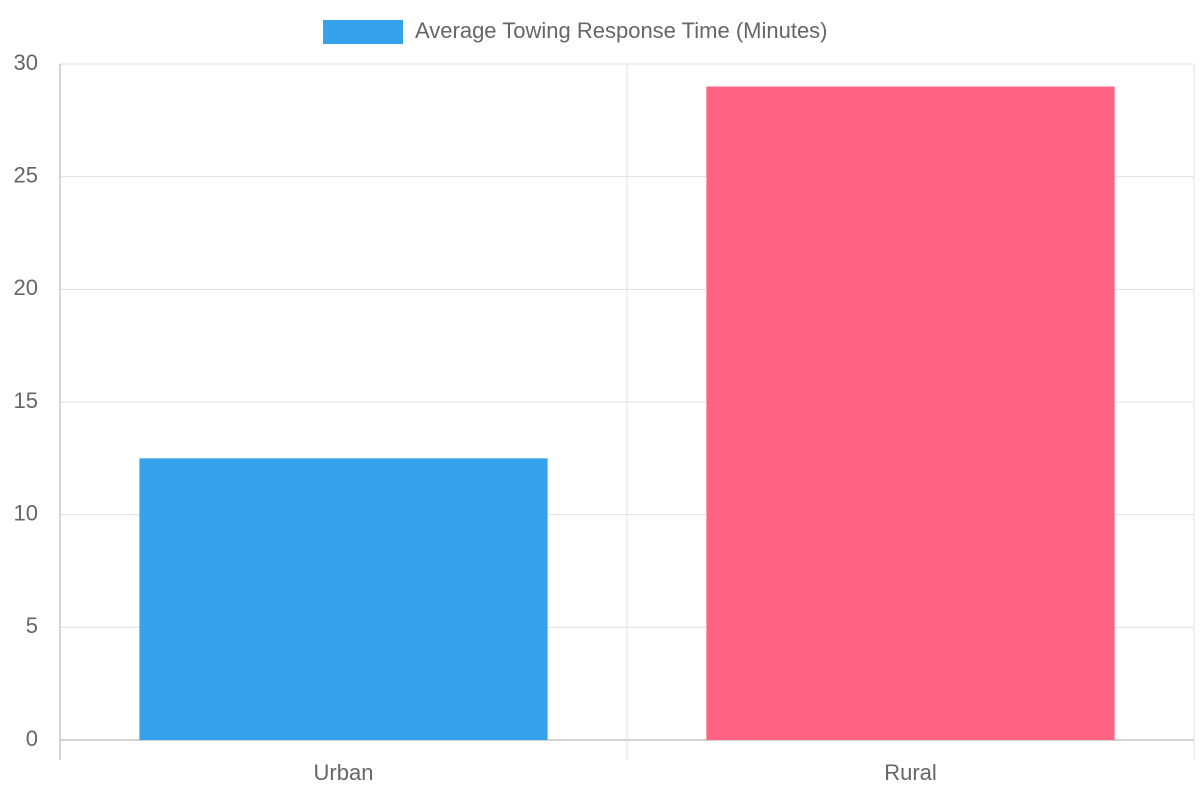 This screenshot has width=1200, height=800. Describe the element at coordinates (26, 174) in the screenshot. I see `y-tick-label: 25` at that location.